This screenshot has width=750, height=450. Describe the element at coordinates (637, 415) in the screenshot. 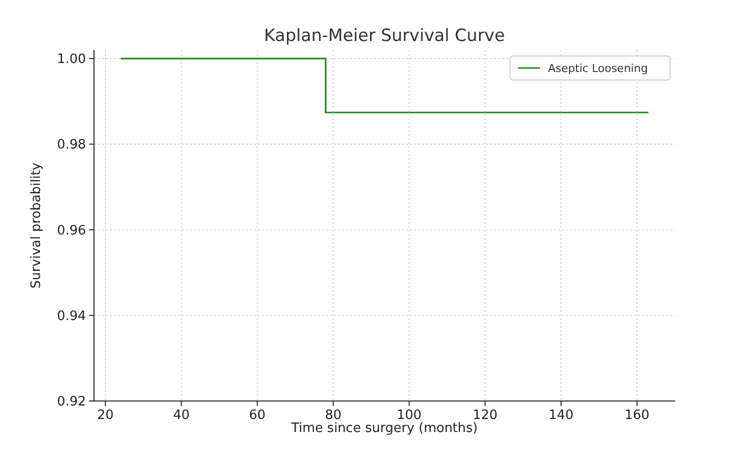

I see `x-tick-label: 160` at that location.